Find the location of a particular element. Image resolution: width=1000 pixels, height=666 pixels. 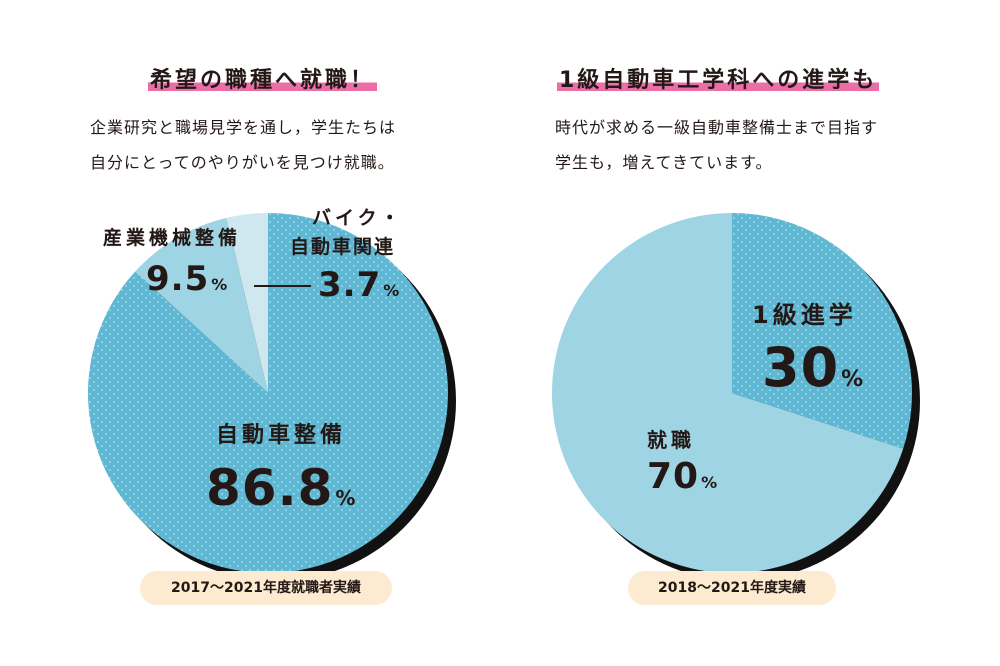

career-footnote-badge: 2017〜2021年度就職者実績 is located at coordinates (266, 588).